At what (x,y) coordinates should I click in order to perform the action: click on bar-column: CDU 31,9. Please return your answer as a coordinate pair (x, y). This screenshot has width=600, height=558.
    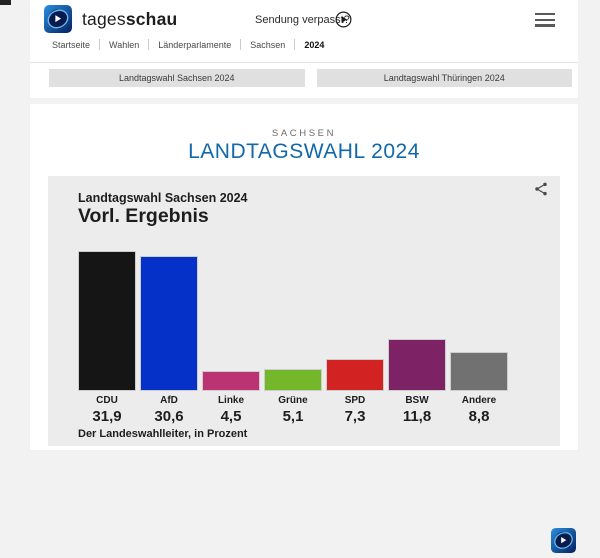
    Looking at the image, I should click on (107, 300).